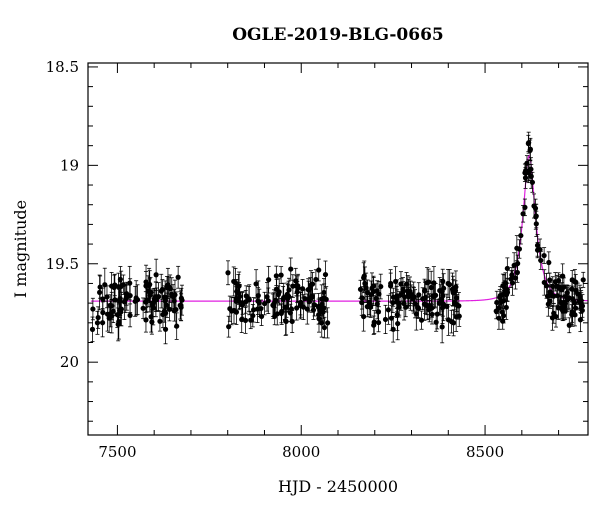 The height and width of the screenshot is (512, 600). What do you see at coordinates (117, 452) in the screenshot?
I see `x-tick-label: 7500` at bounding box center [117, 452].